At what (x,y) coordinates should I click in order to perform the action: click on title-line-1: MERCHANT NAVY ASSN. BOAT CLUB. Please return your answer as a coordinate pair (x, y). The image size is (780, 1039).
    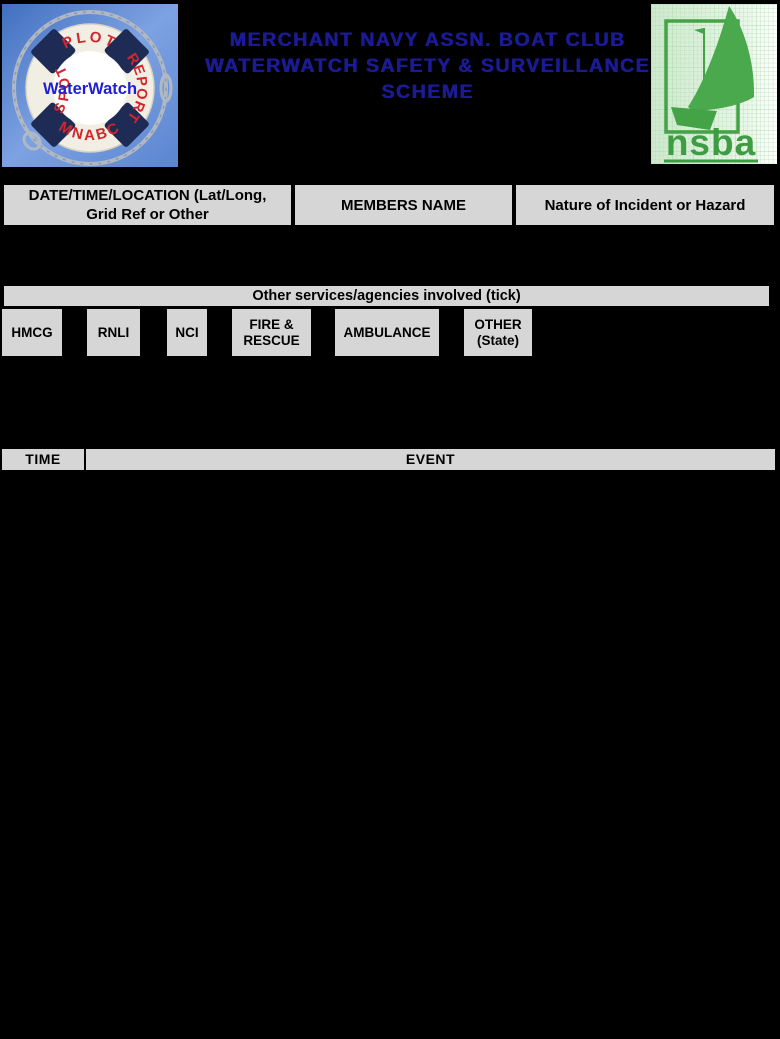
    Looking at the image, I should click on (427, 40).